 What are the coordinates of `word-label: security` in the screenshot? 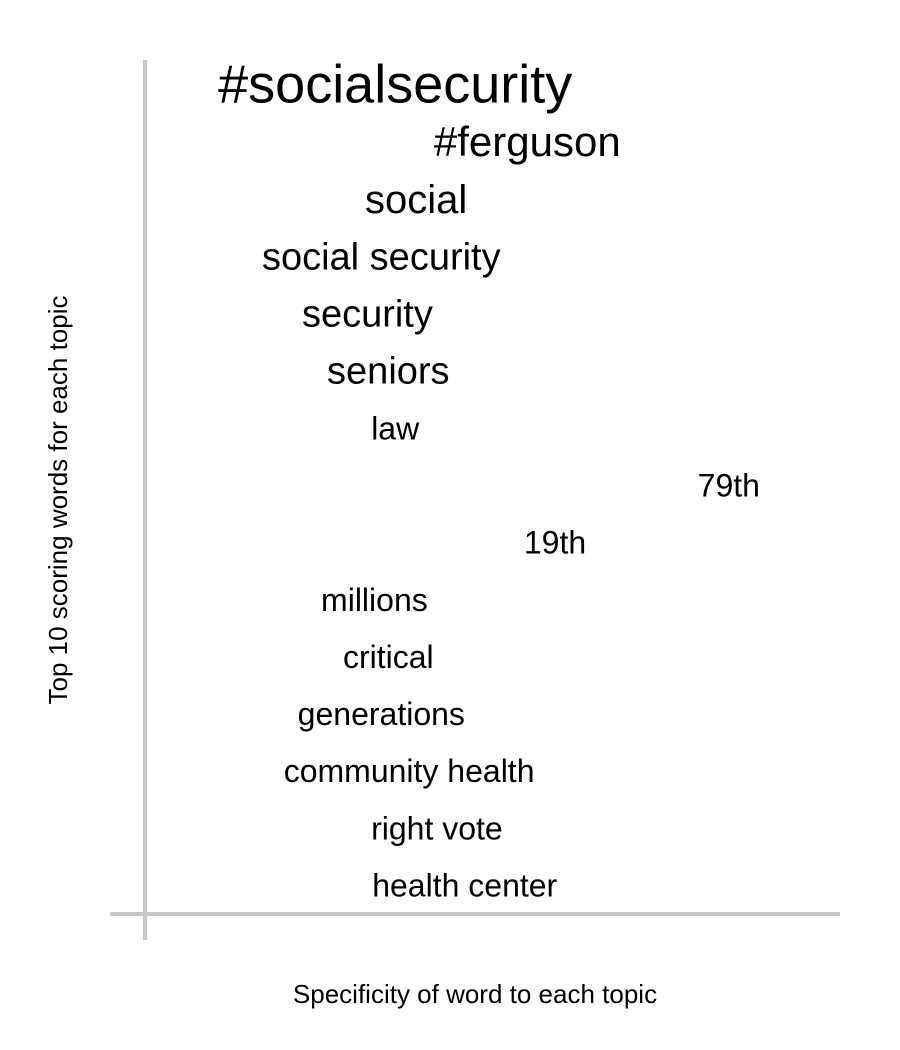 It's located at (367, 315).